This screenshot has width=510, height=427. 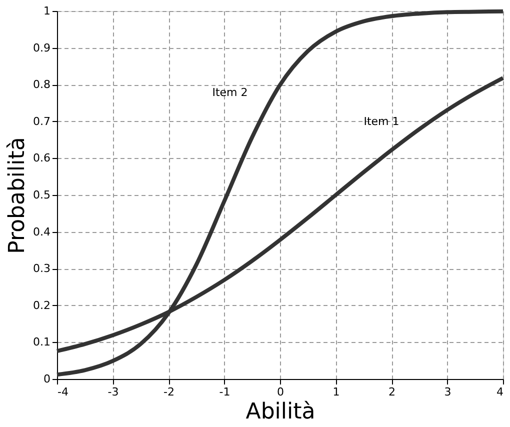 What do you see at coordinates (41, 47) in the screenshot?
I see `y-tick-label: 0.9` at bounding box center [41, 47].